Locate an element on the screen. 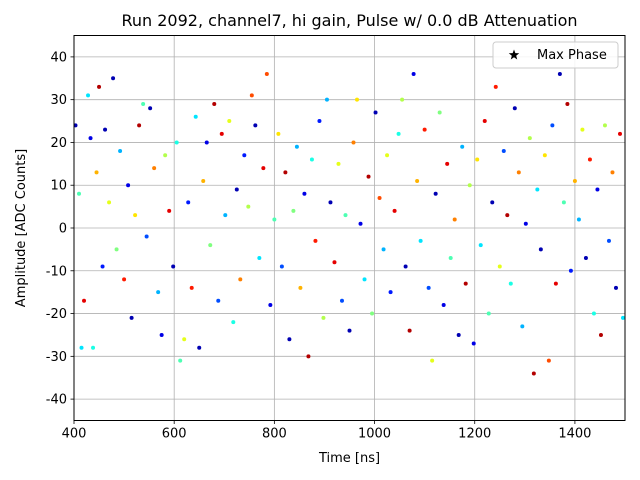 The width and height of the screenshot is (640, 480). x-axis-label: Time [ns] is located at coordinates (349, 458).